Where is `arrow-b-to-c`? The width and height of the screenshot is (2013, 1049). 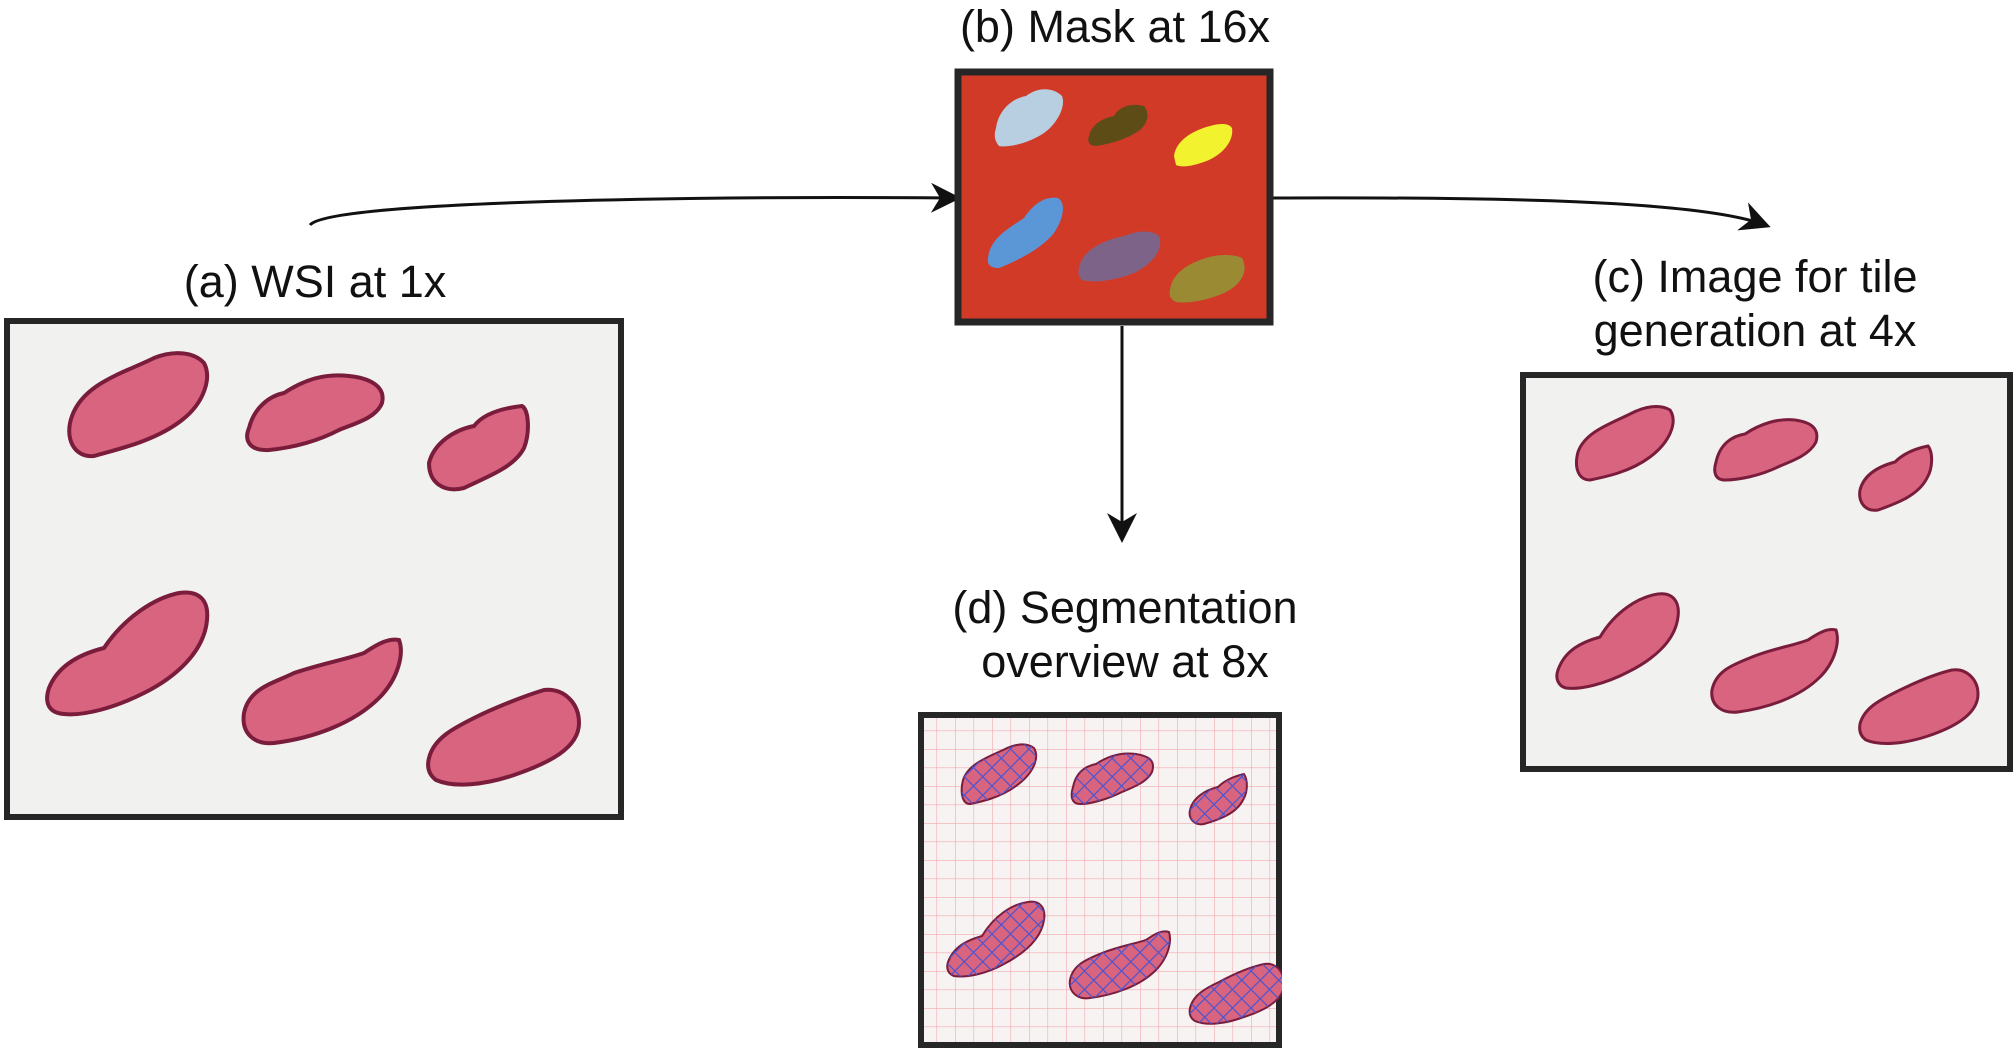
arrow-b-to-c is located at coordinates (1519, 213).